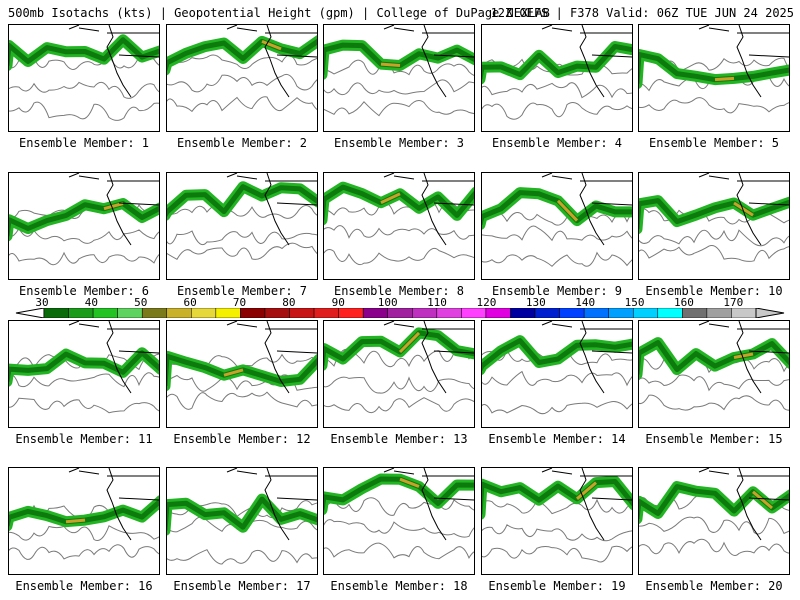 Image resolution: width=800 pixels, height=600 pixels. I want to click on ensemble-panel: Ensemble Member: 14, so click(557, 383).